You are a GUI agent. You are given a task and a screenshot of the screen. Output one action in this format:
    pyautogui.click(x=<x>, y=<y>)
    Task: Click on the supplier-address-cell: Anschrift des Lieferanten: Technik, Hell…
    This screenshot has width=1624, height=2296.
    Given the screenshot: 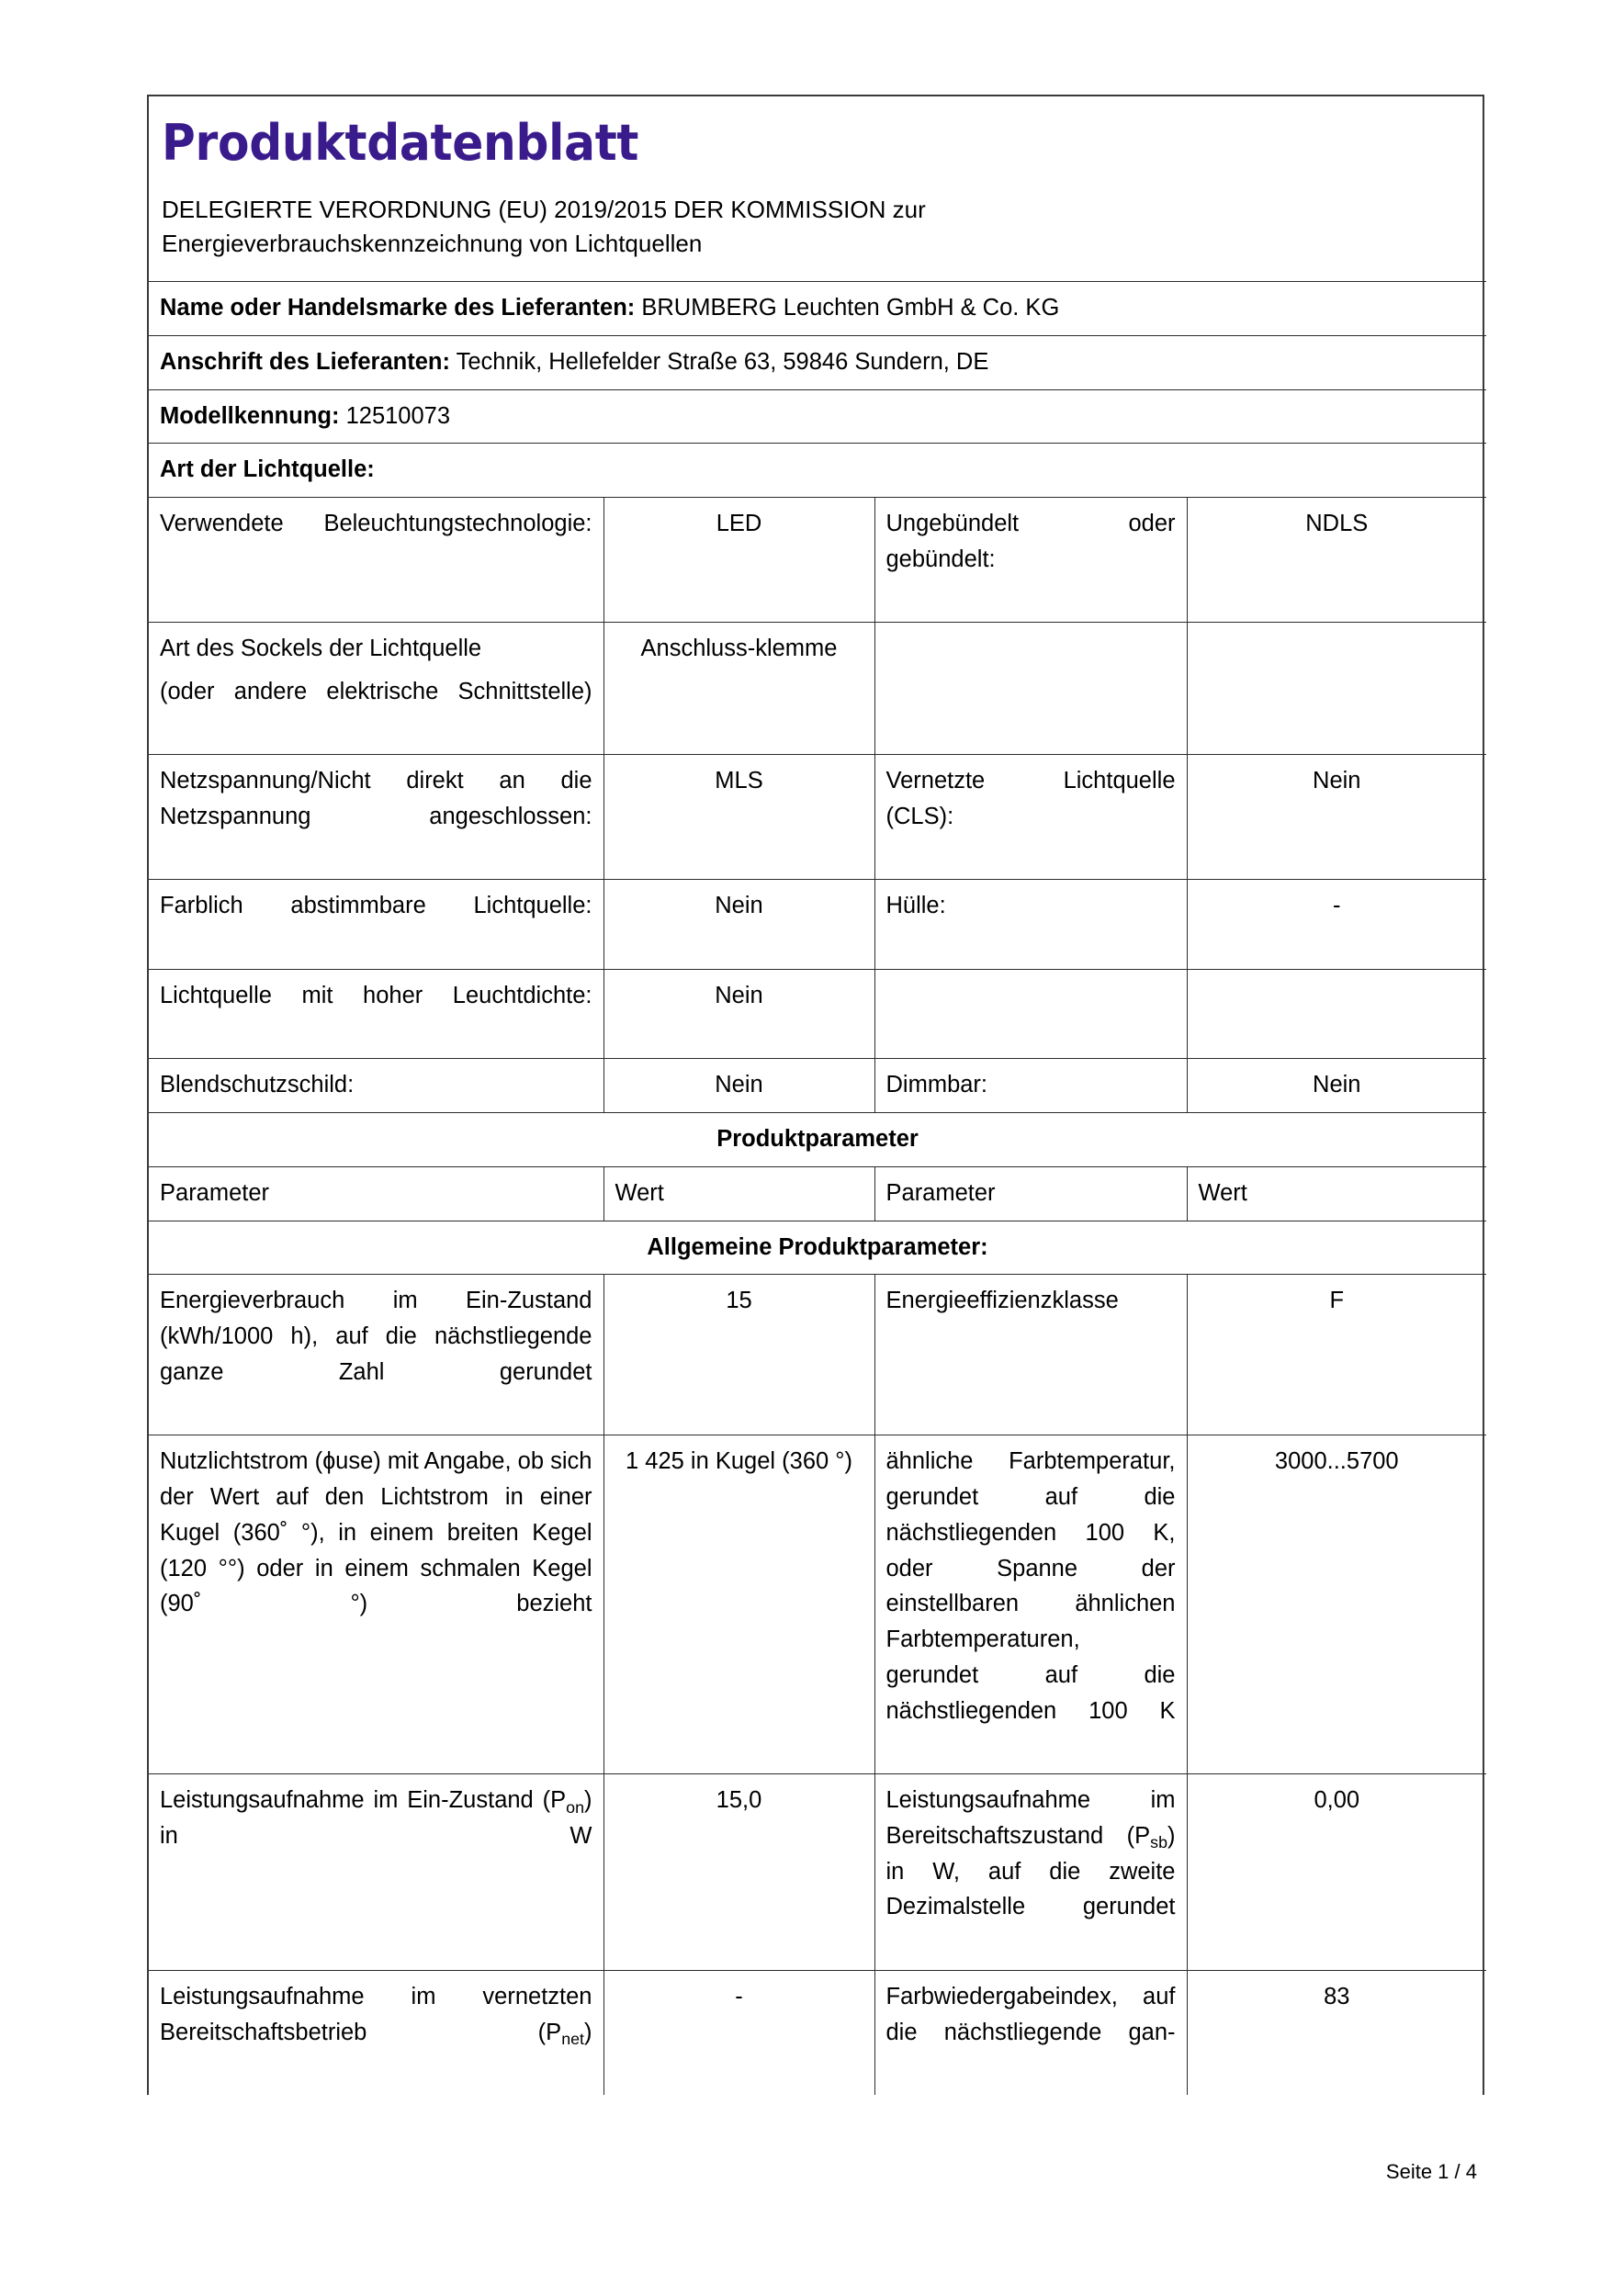 What is the action you would take?
    pyautogui.click(x=818, y=362)
    